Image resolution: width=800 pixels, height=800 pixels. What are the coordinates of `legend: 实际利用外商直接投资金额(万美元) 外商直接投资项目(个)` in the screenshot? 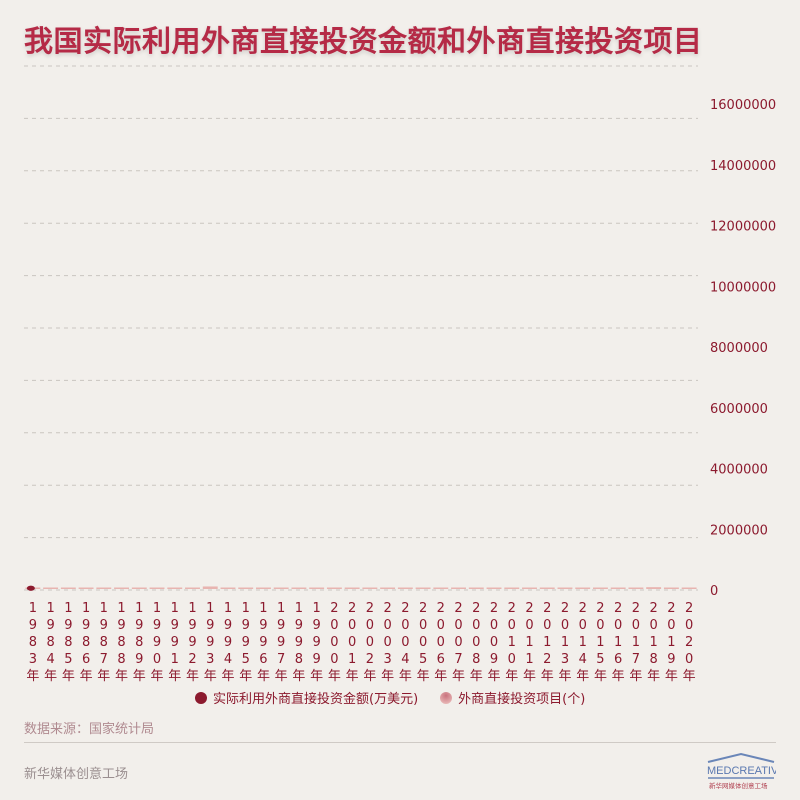 It's located at (390, 697).